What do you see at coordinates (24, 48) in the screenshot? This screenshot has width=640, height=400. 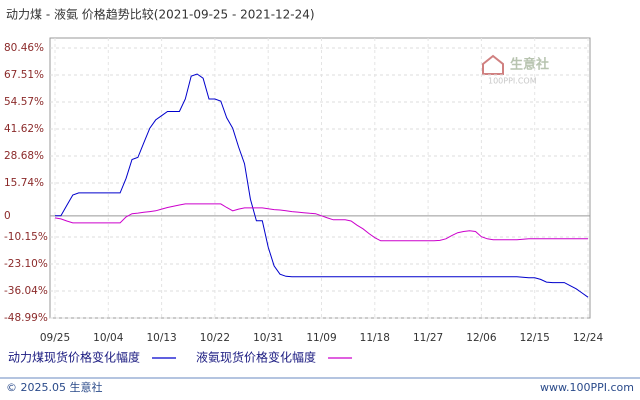 I see `y-tick-label: 80.46%` at bounding box center [24, 48].